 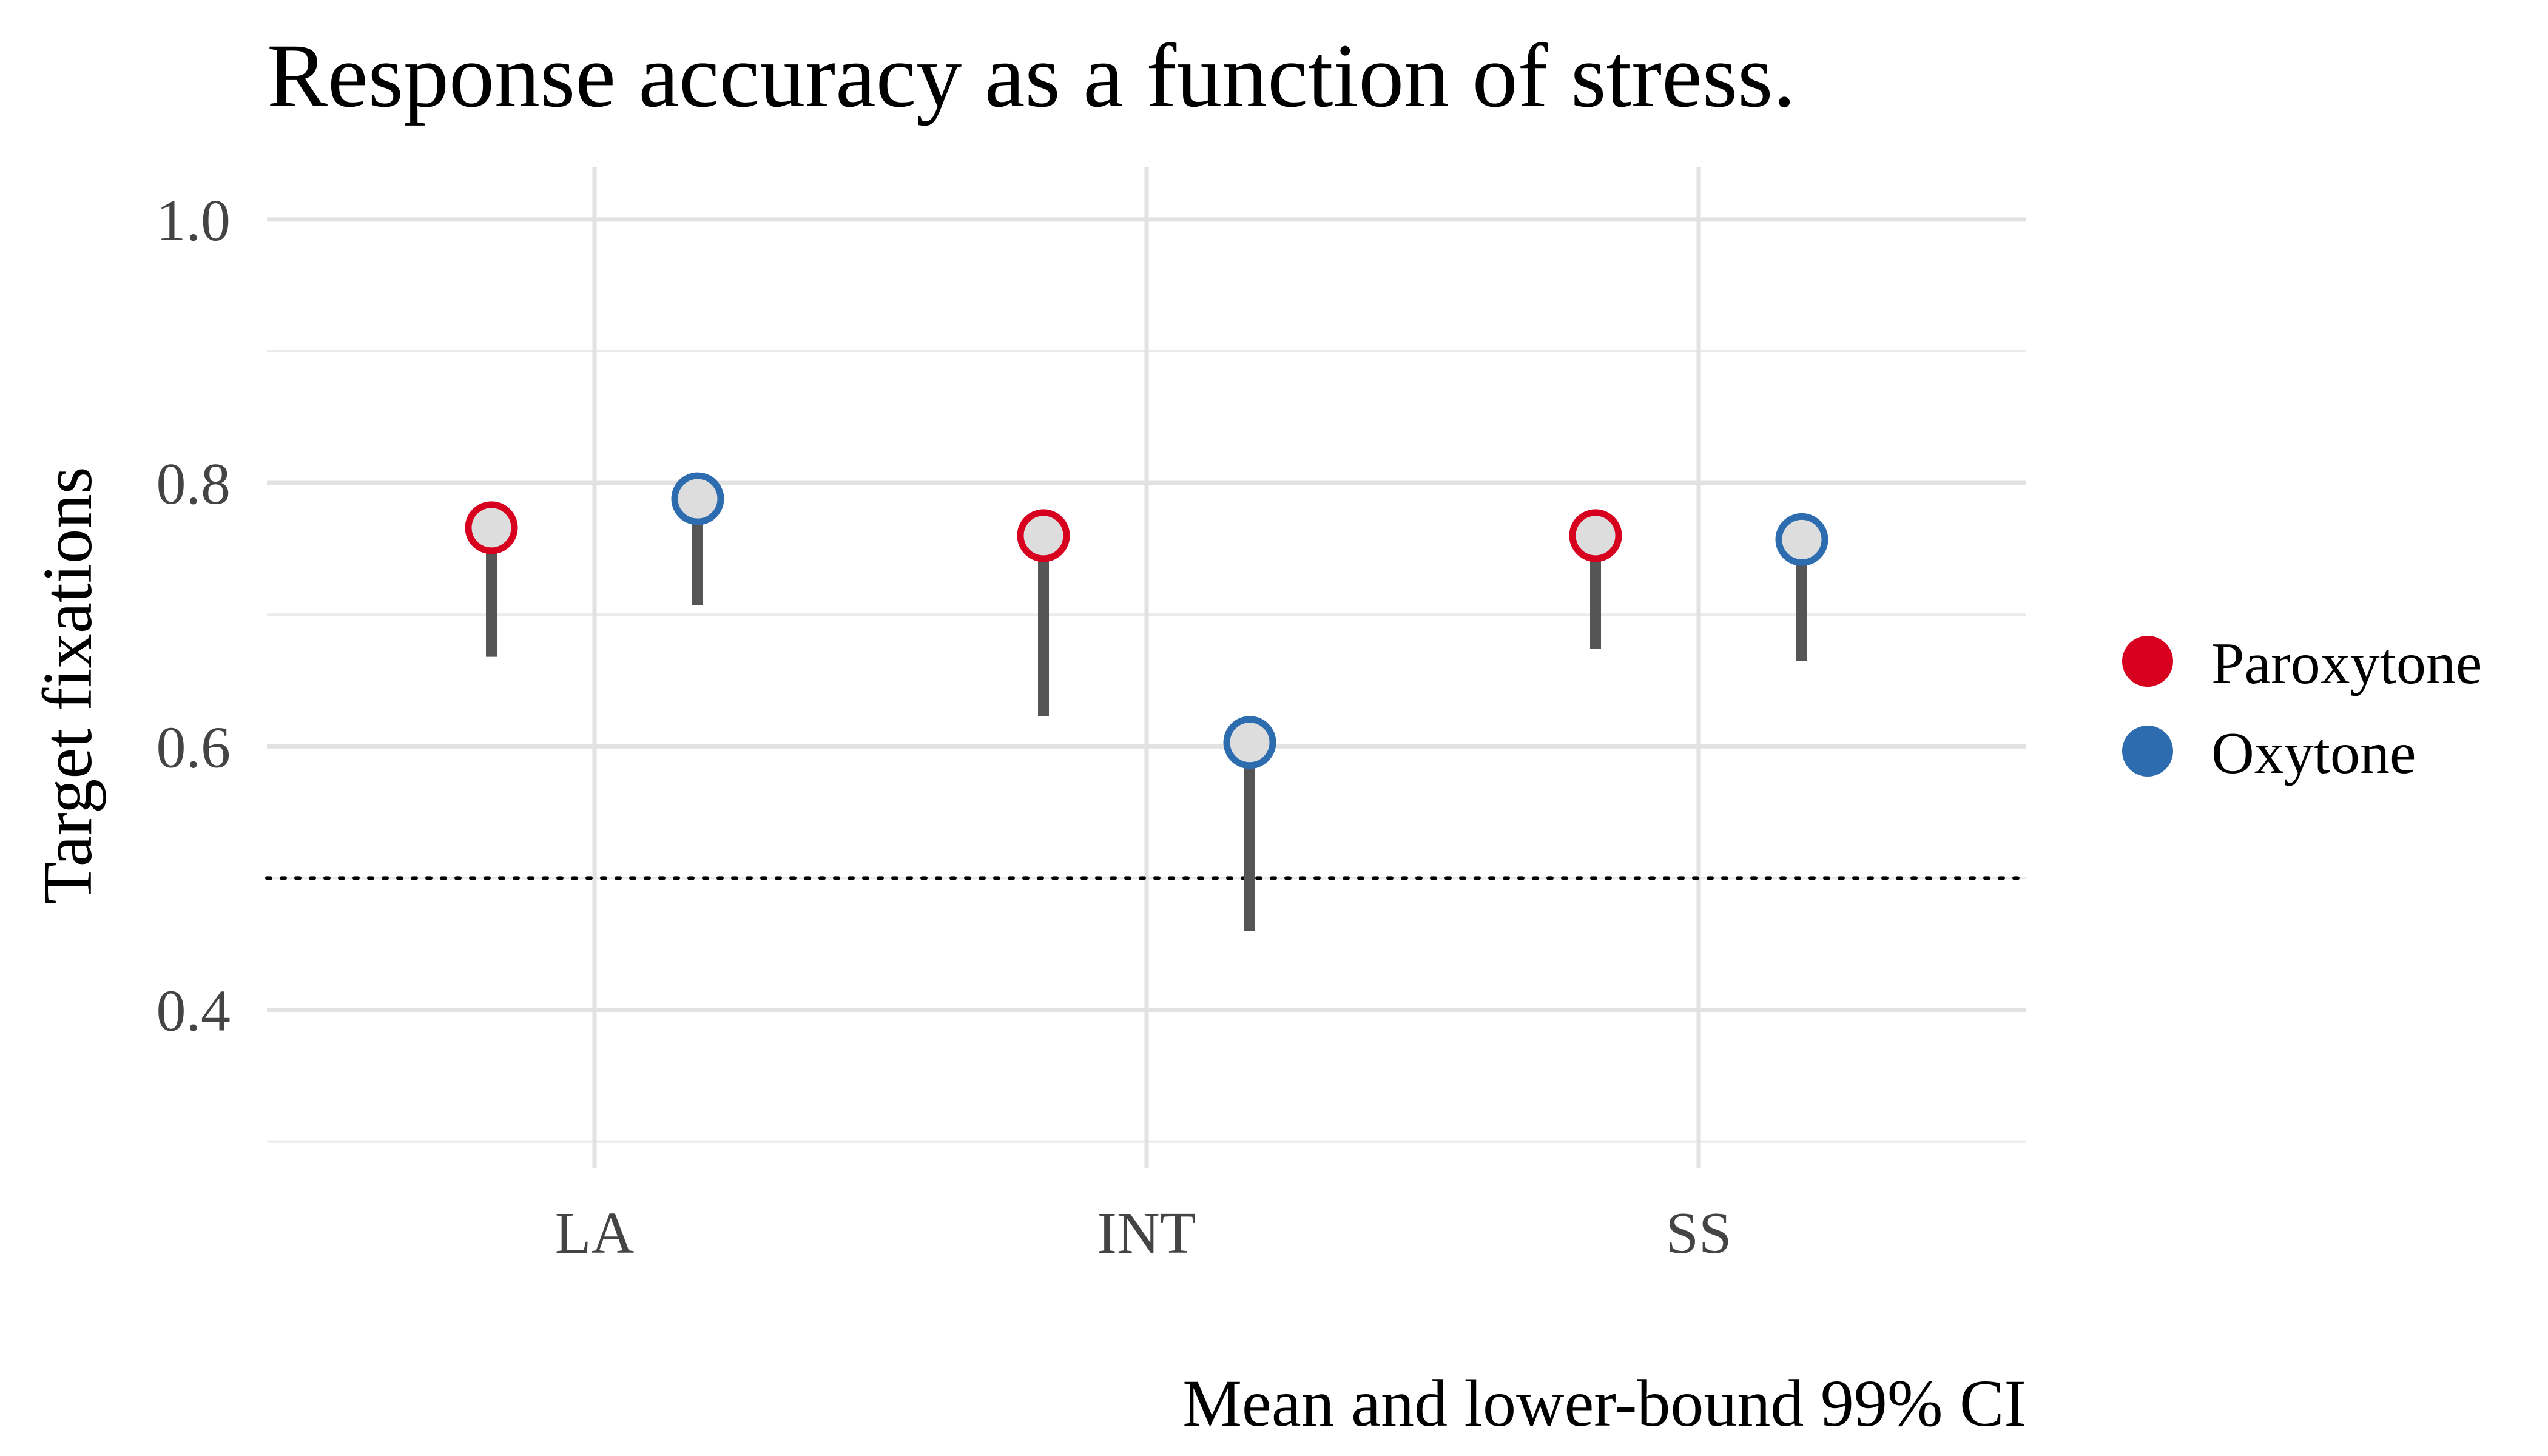 What do you see at coordinates (2346, 663) in the screenshot?
I see `legend-label: Paroxytone` at bounding box center [2346, 663].